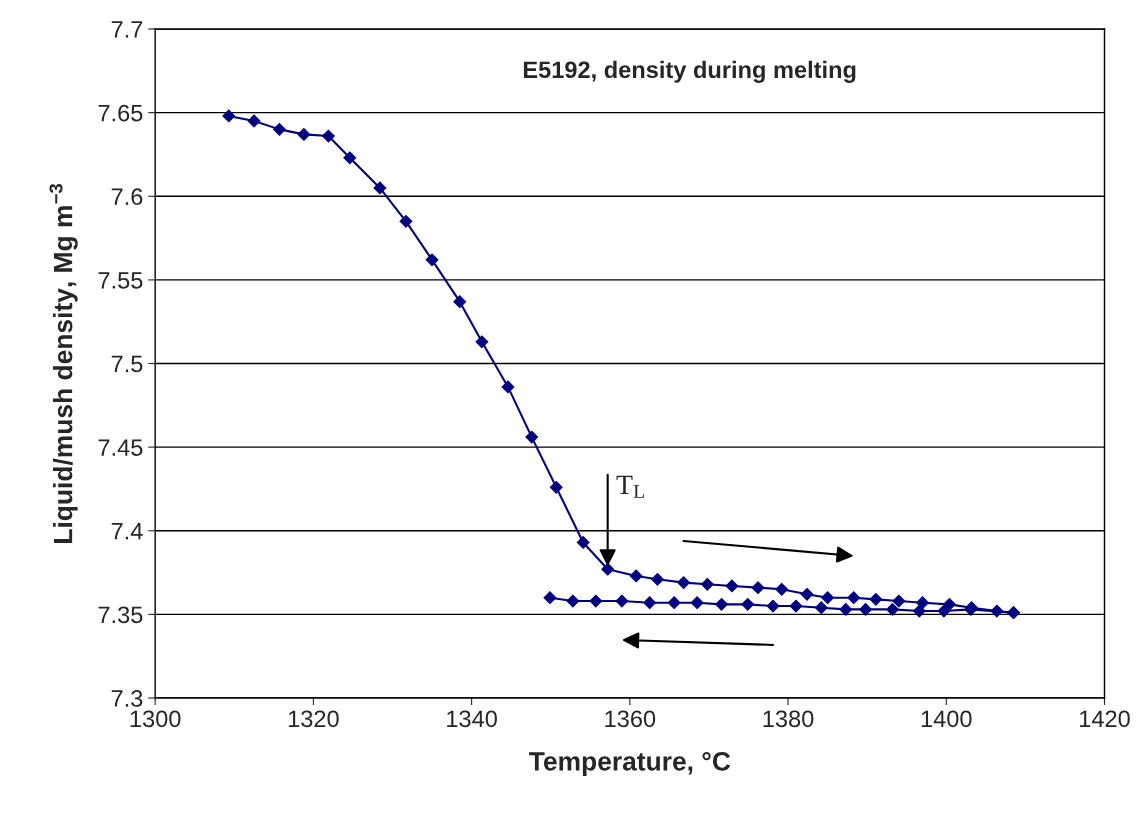 The width and height of the screenshot is (1141, 829). What do you see at coordinates (127, 698) in the screenshot?
I see `y-tick-label: 7.3` at bounding box center [127, 698].